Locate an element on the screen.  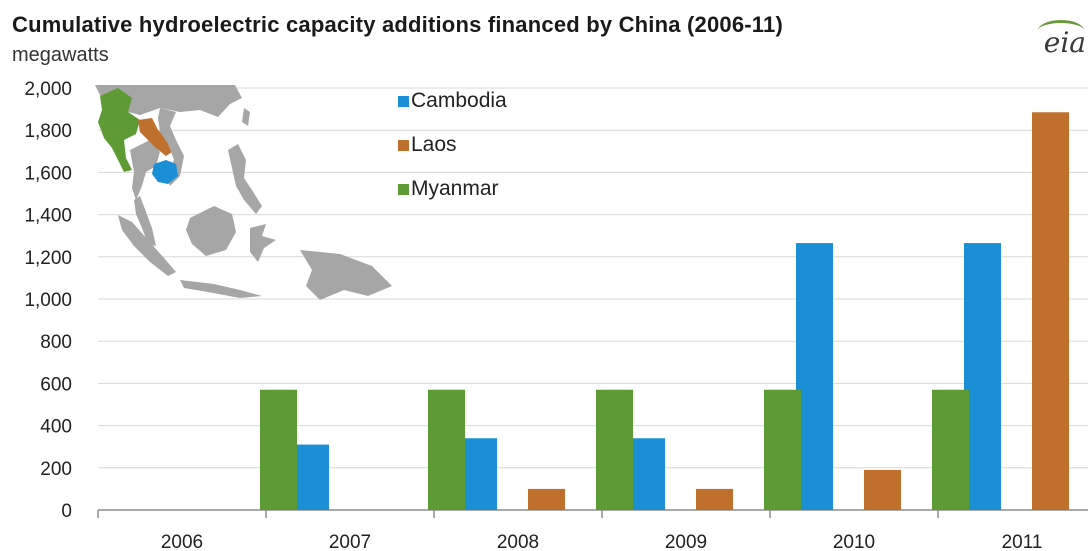
legend: Cambodia Laos Myanmar is located at coordinates (452, 144).